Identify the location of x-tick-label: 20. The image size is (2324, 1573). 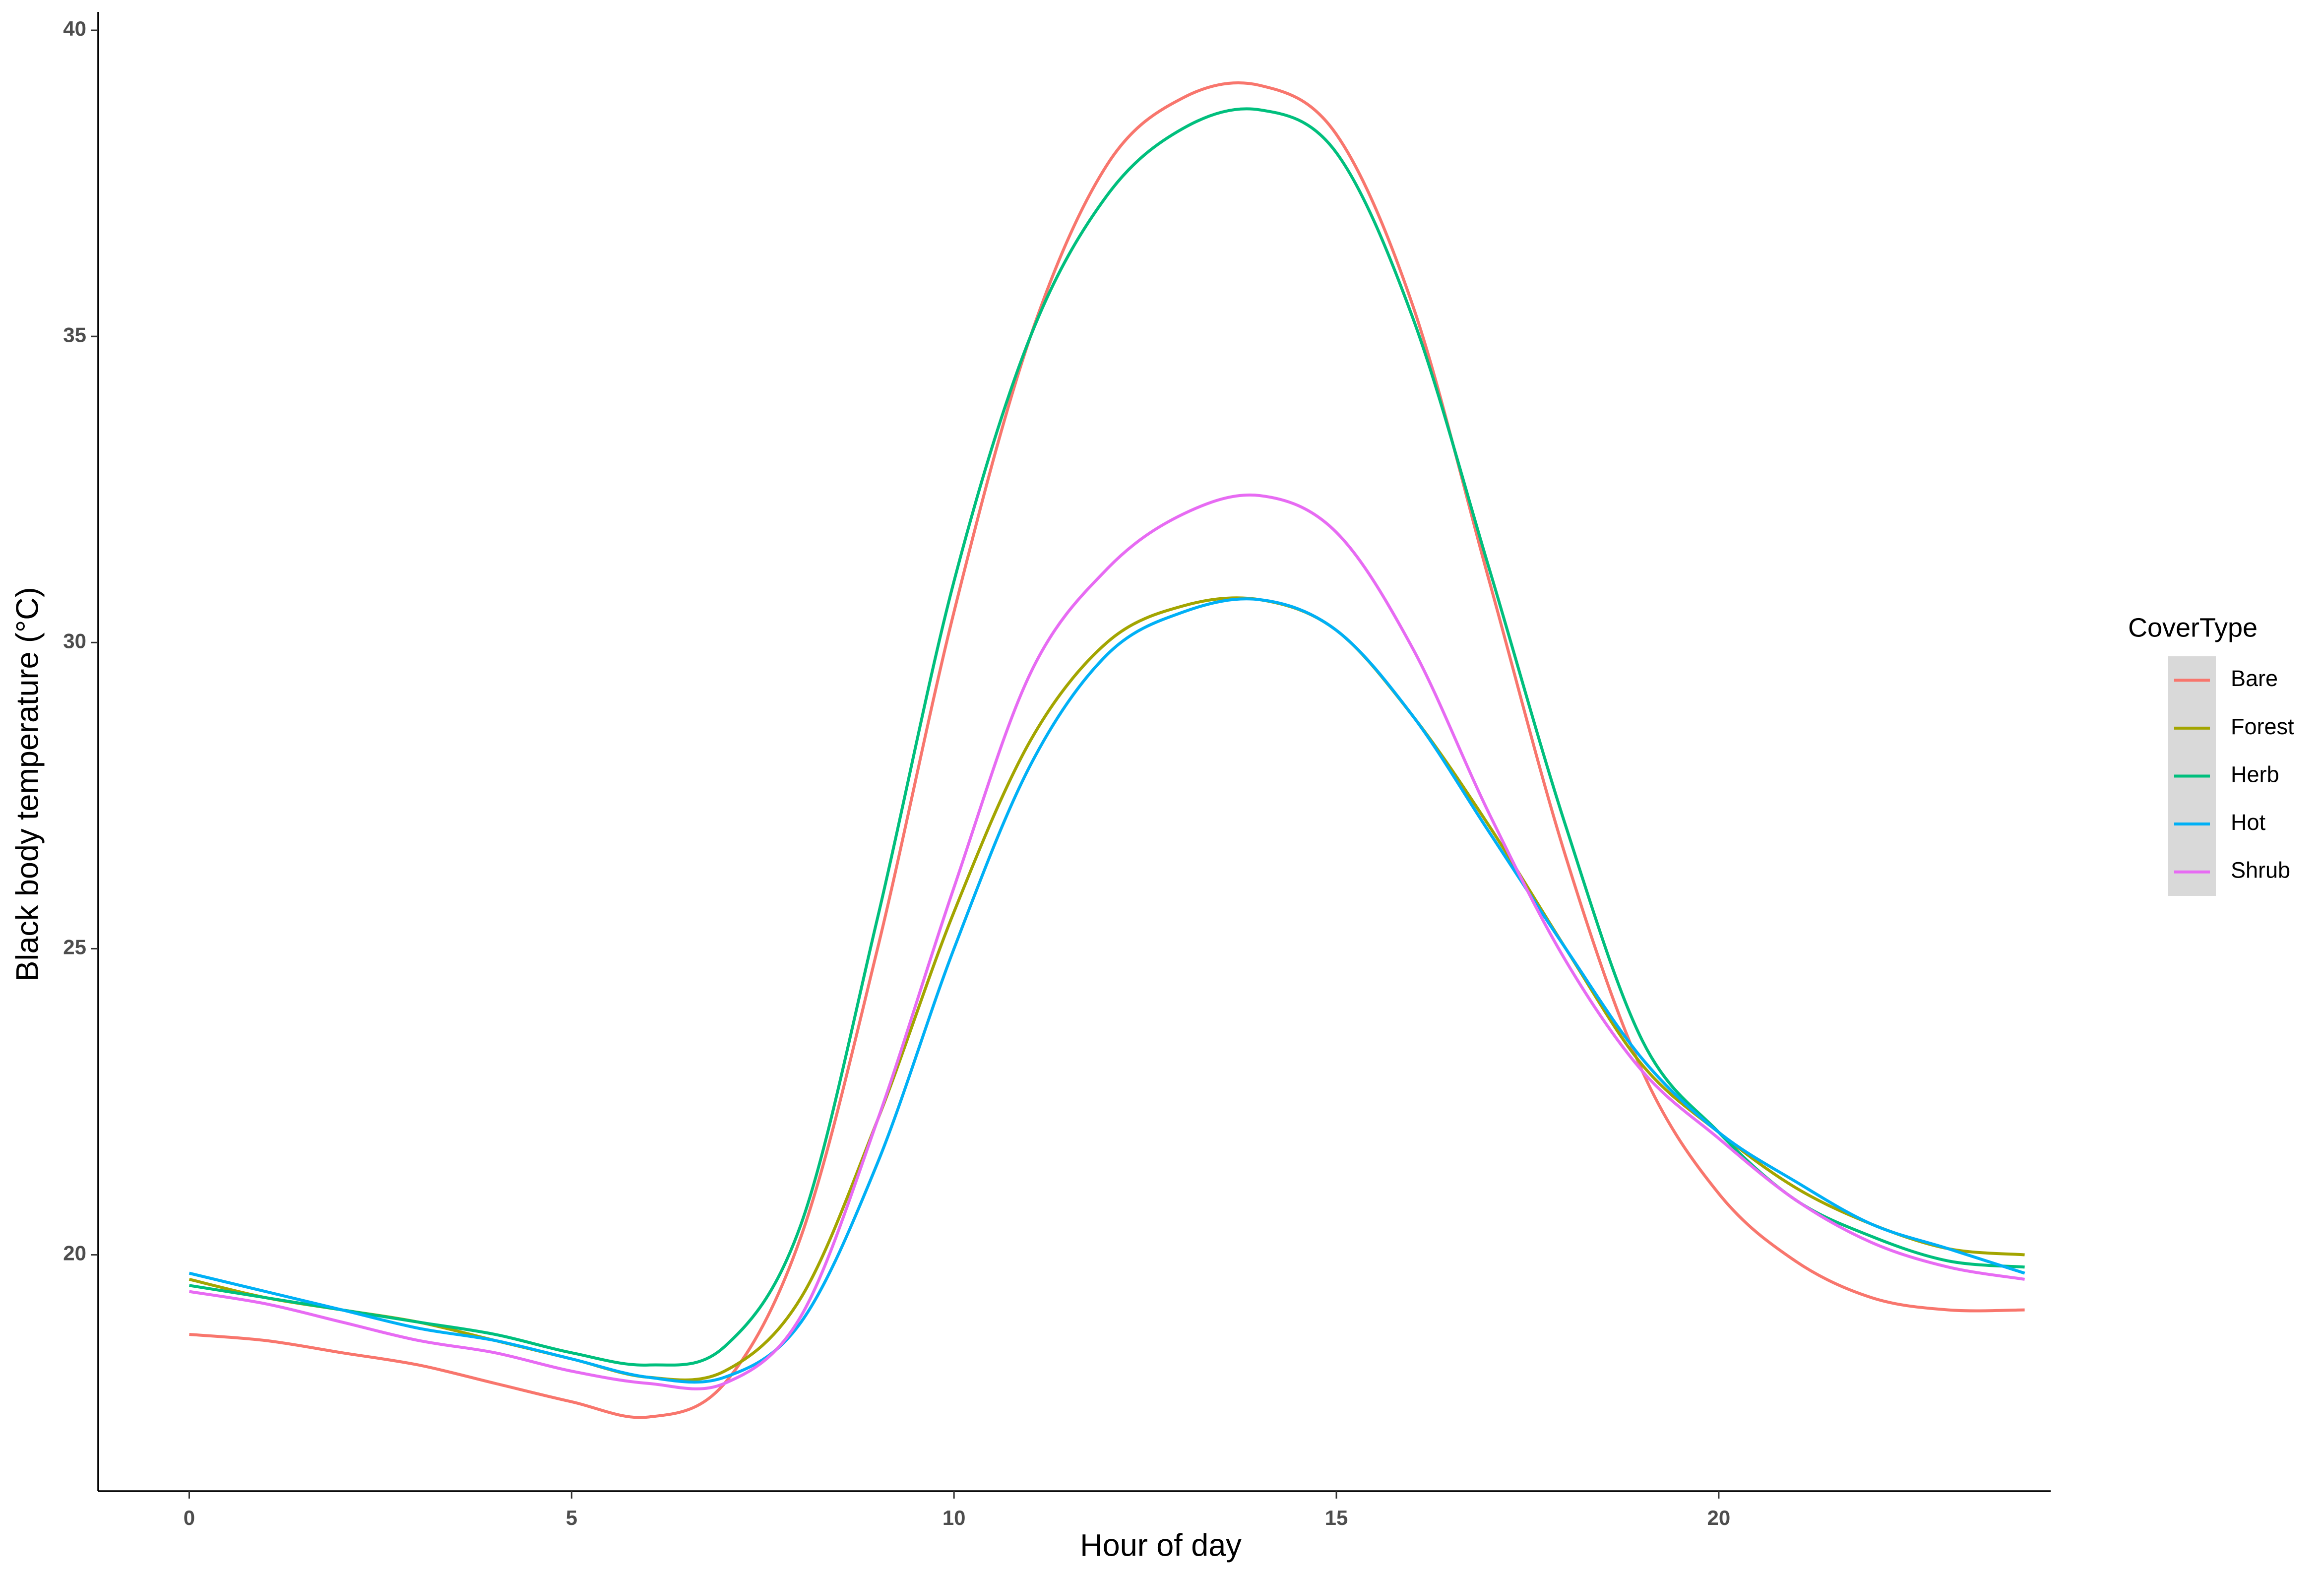
(1719, 1517).